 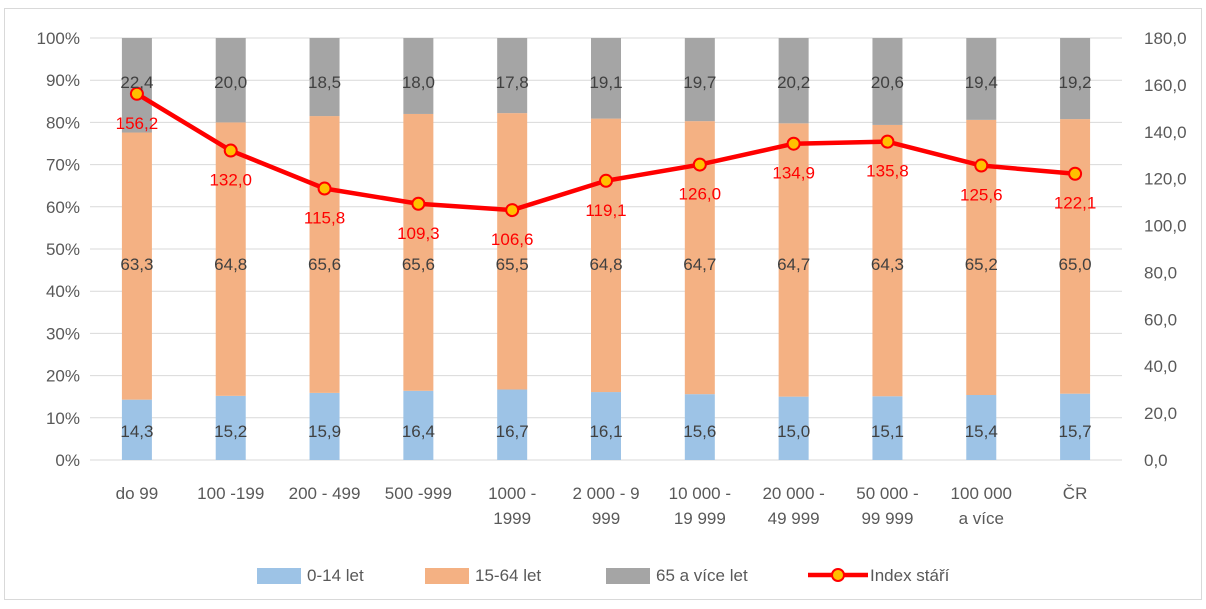 I want to click on bar-value-label: 65,6, so click(x=324, y=264).